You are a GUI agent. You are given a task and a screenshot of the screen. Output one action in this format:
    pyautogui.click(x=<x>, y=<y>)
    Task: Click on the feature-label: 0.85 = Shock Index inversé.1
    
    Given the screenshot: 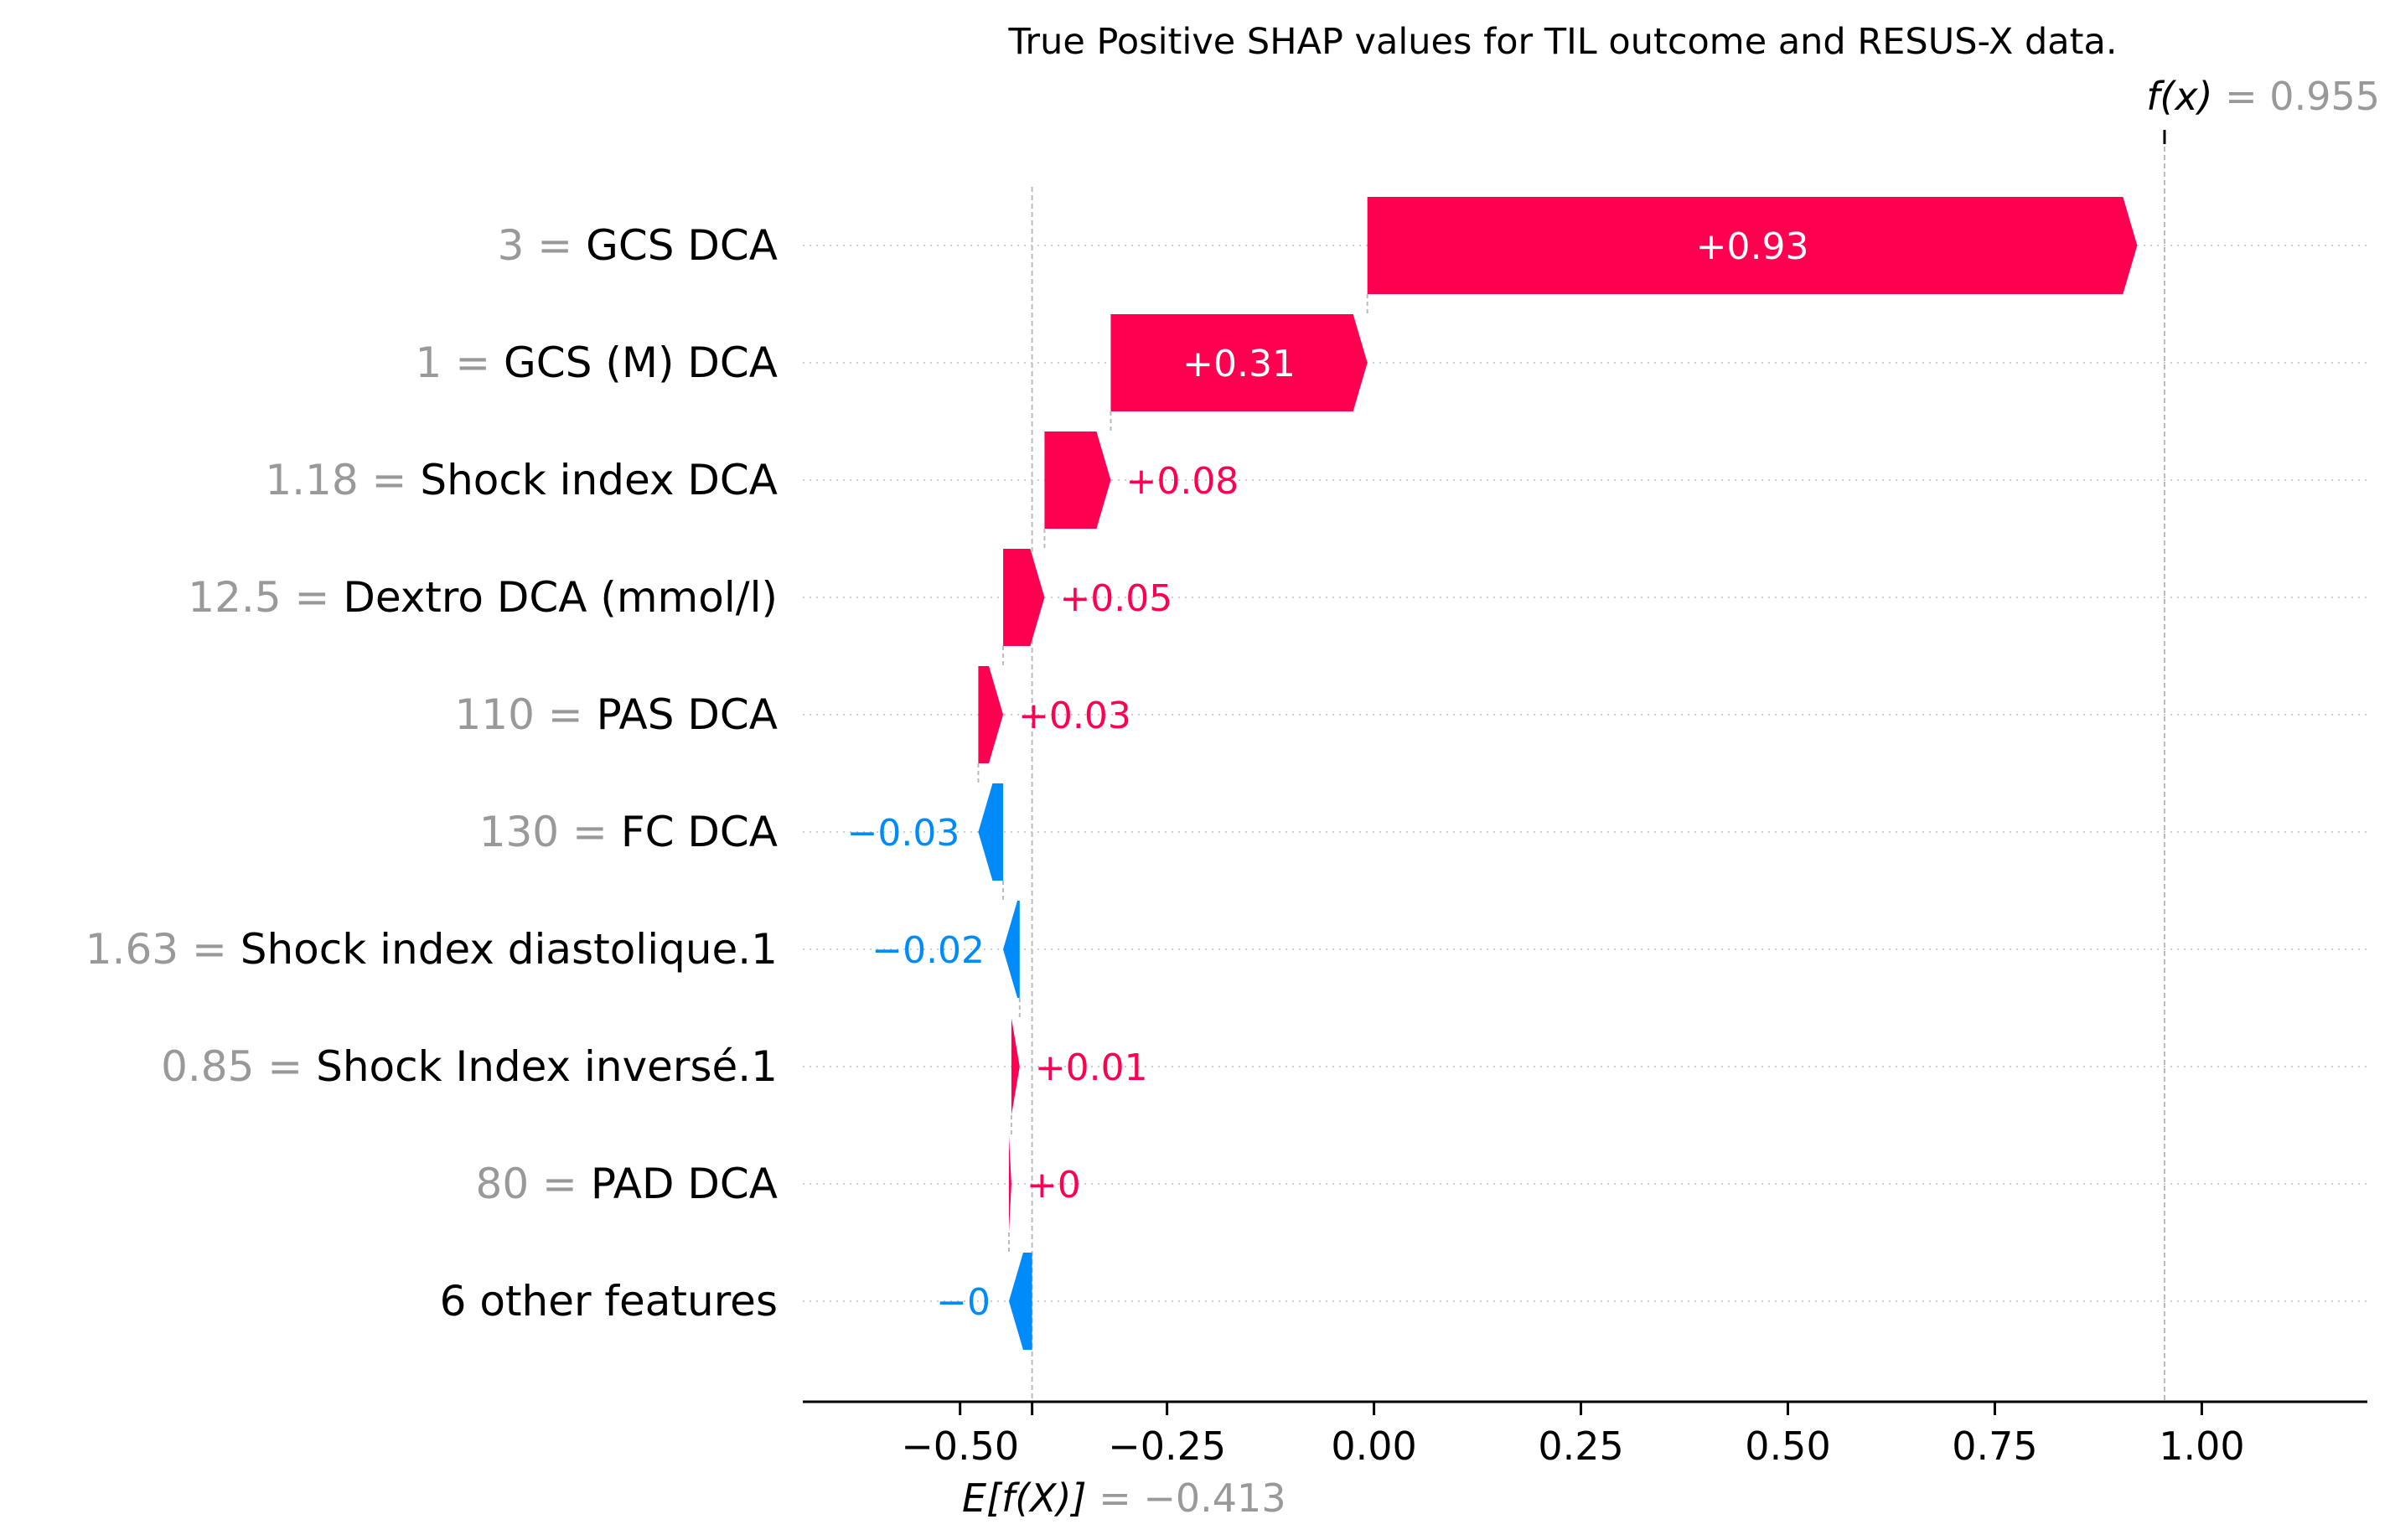 What is the action you would take?
    pyautogui.click(x=470, y=1066)
    